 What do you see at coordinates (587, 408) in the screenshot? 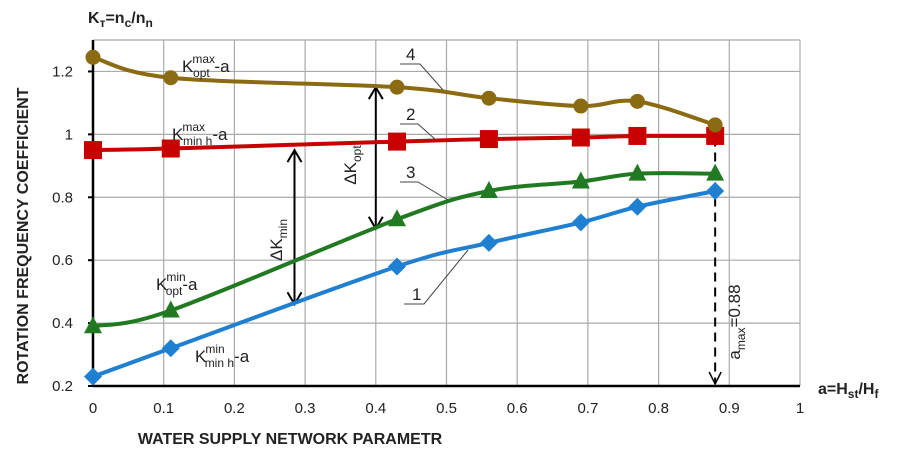
I see `x-tick-label: 0.7` at bounding box center [587, 408].